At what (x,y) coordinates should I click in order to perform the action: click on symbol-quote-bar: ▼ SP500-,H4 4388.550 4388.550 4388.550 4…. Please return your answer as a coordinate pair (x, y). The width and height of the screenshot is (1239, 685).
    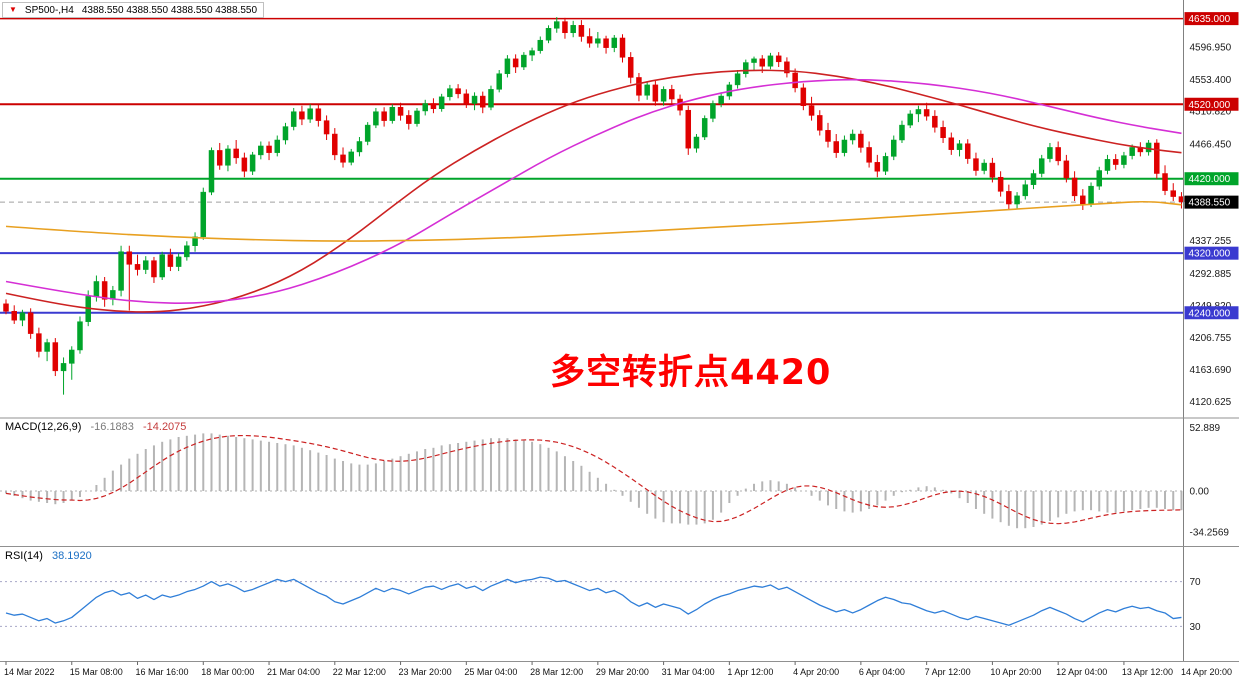
    Looking at the image, I should click on (133, 10).